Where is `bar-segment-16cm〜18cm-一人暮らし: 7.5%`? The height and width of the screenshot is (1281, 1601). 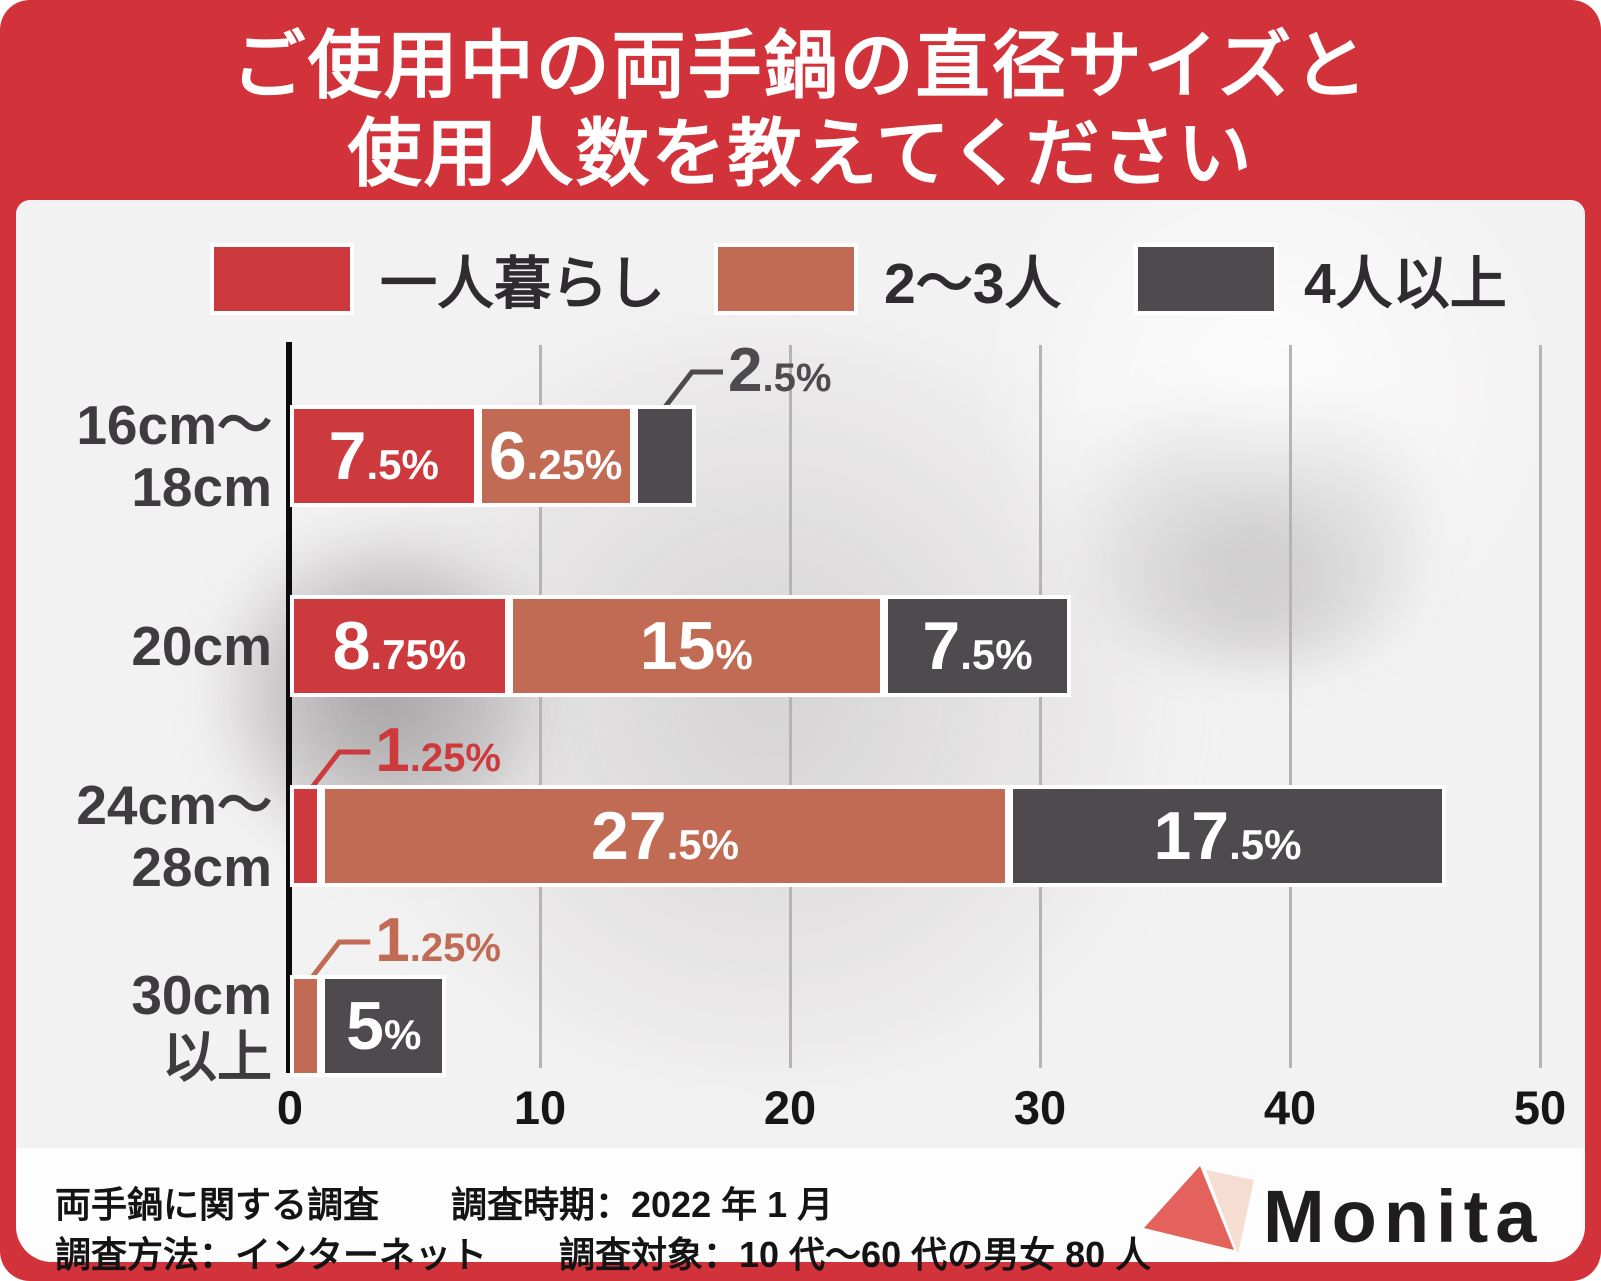 bar-segment-16cm〜18cm-一人暮らし: 7.5% is located at coordinates (384, 456).